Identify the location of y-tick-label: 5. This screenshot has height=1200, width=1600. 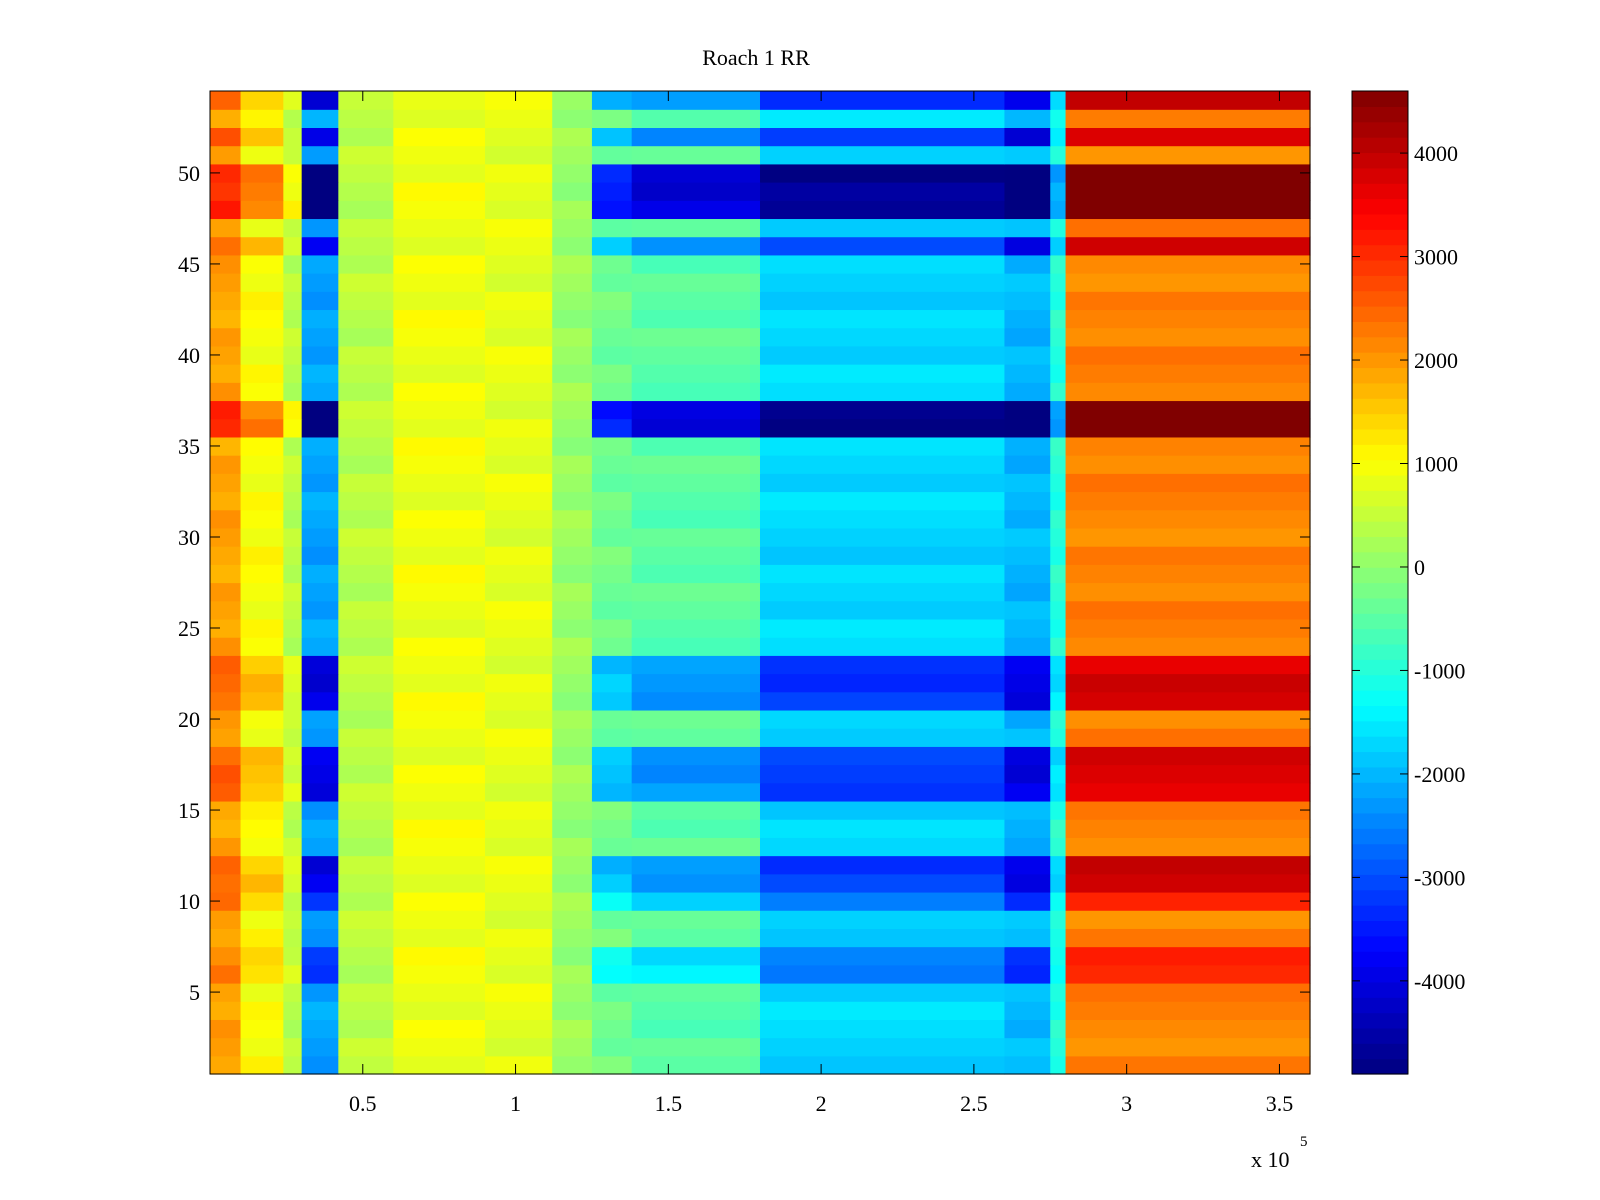
(194, 992).